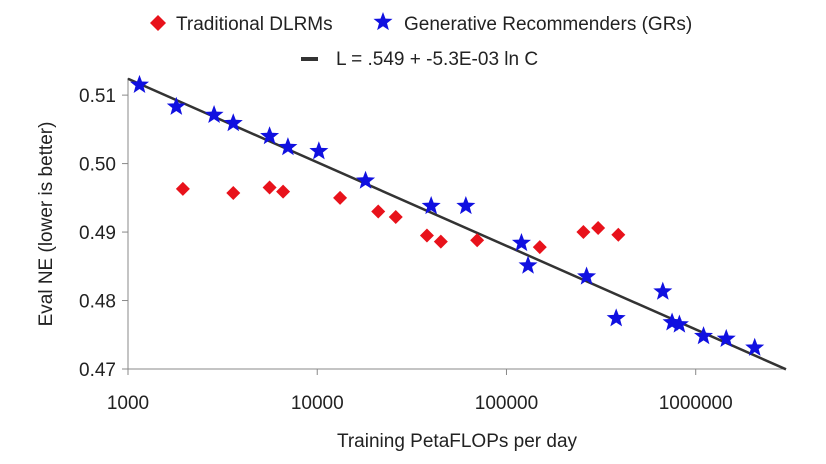 The image size is (826, 464). Describe the element at coordinates (457, 441) in the screenshot. I see `x-axis-label: Training PetaFLOPs per day` at that location.